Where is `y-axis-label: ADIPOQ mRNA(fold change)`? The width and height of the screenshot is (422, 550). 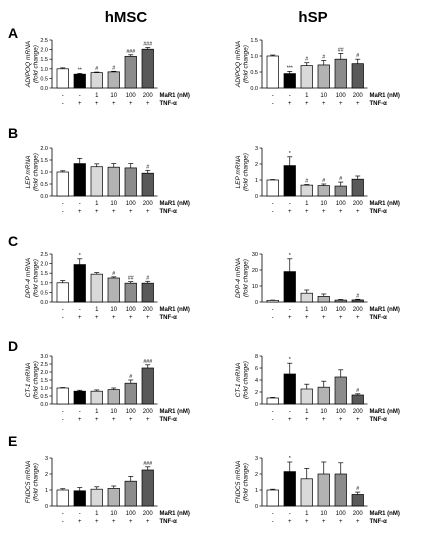
y-axis-label: ADIPOQ mRNA(fold change) is located at coordinates (242, 64).